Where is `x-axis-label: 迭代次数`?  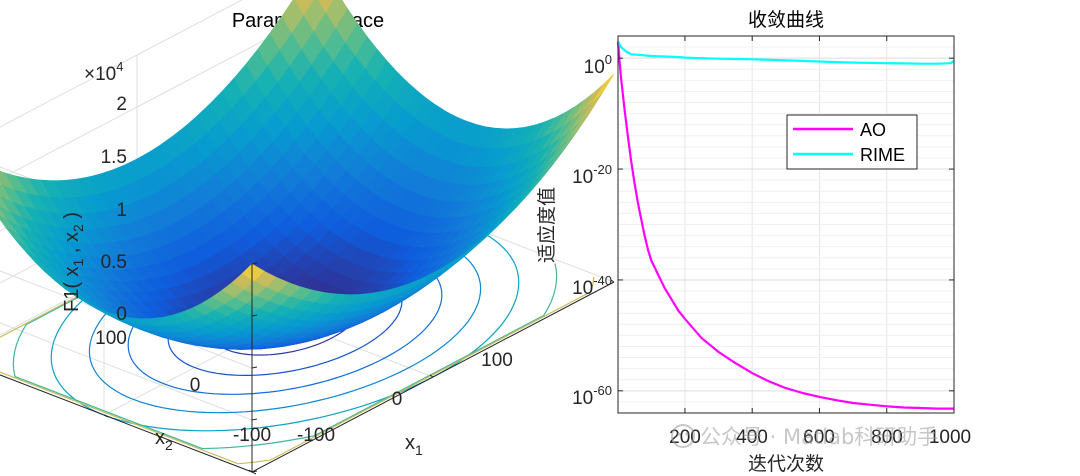
x-axis-label: 迭代次数 is located at coordinates (786, 464).